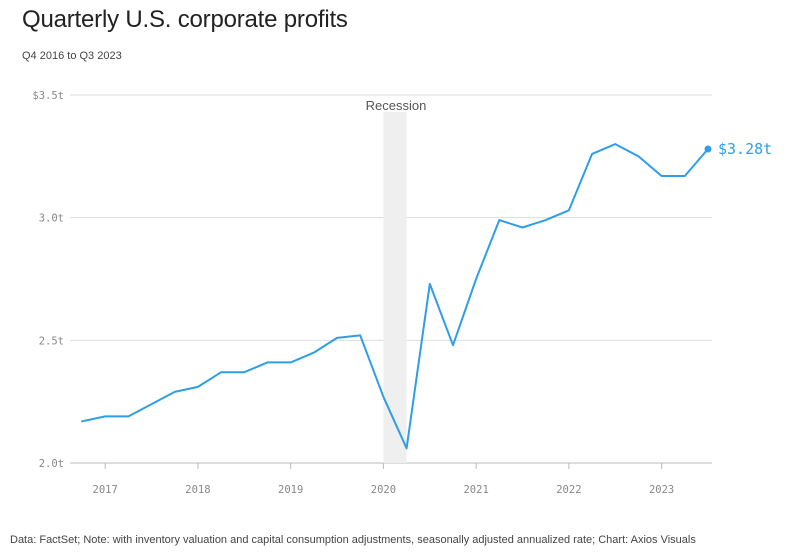  Describe the element at coordinates (51, 219) in the screenshot. I see `y-tick-label: 3.0t` at that location.